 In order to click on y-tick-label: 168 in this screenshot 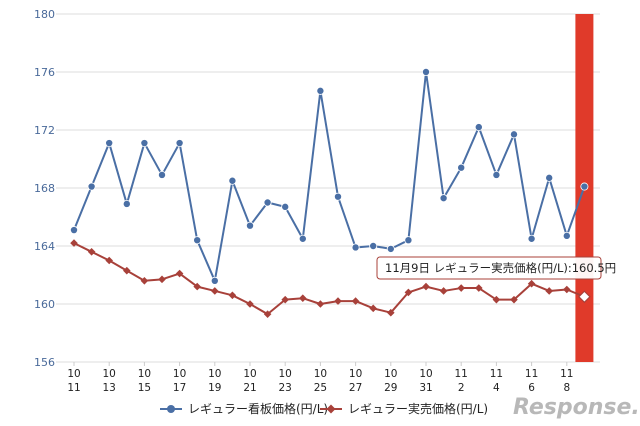, I will do `click(44, 188)`.